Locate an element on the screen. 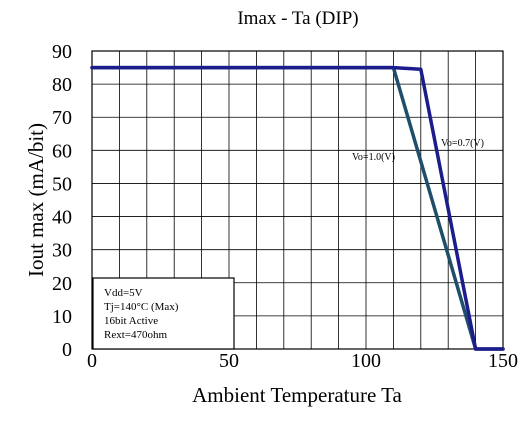 This screenshot has height=437, width=527. condition-vdd: Vdd=5V is located at coordinates (123, 293).